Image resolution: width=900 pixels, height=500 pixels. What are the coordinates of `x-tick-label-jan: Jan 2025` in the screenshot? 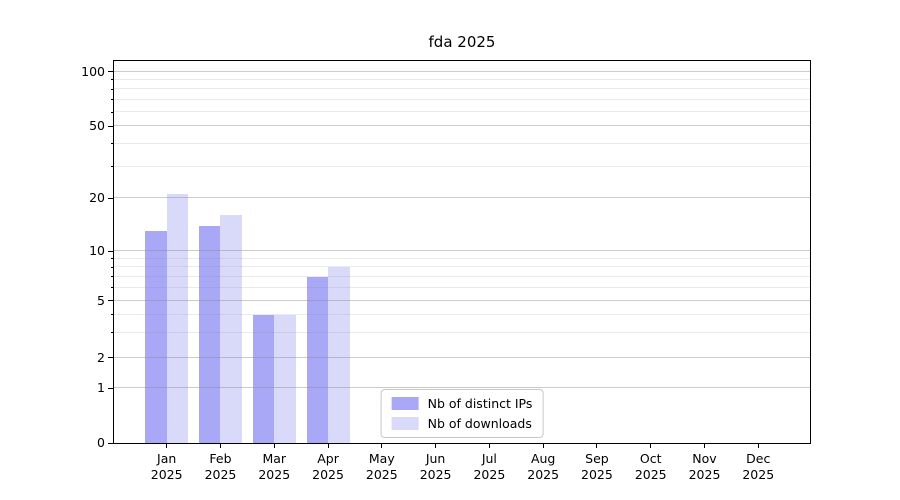 It's located at (167, 467).